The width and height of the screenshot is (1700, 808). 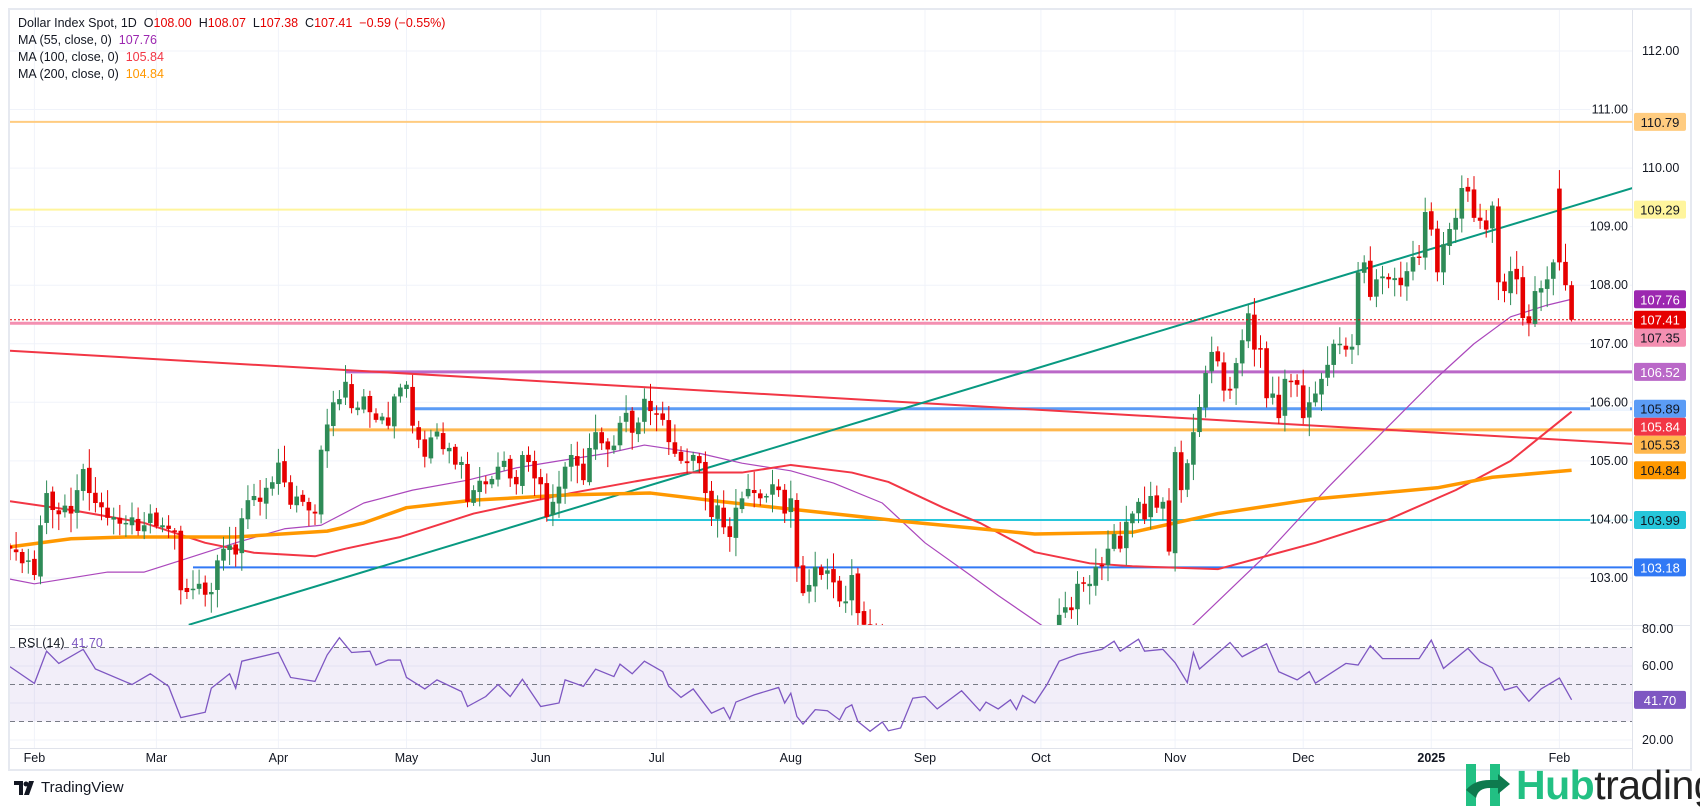 What do you see at coordinates (91, 74) in the screenshot?
I see `legend-ma200: MA (200, close, 0) 104.84` at bounding box center [91, 74].